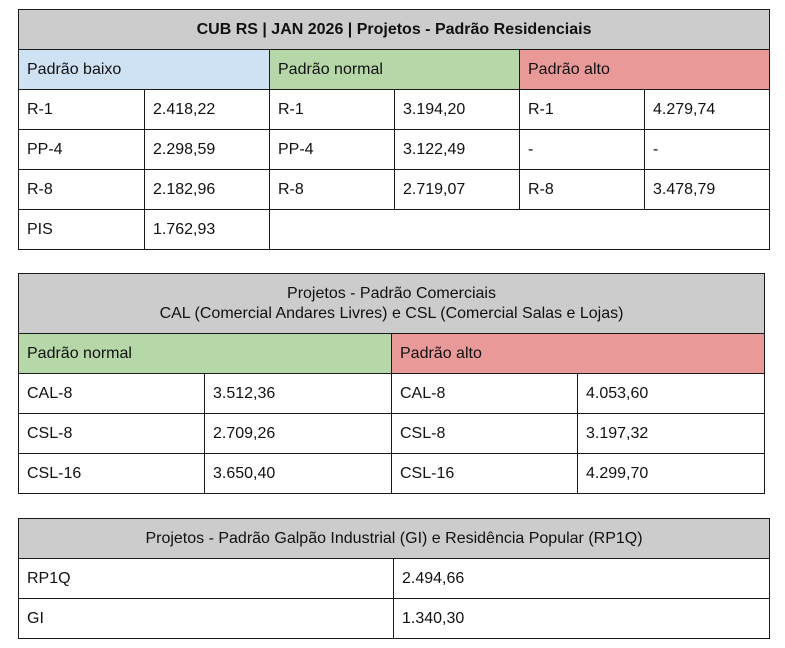  I want to click on cell-low-code: R-1, so click(81, 109).